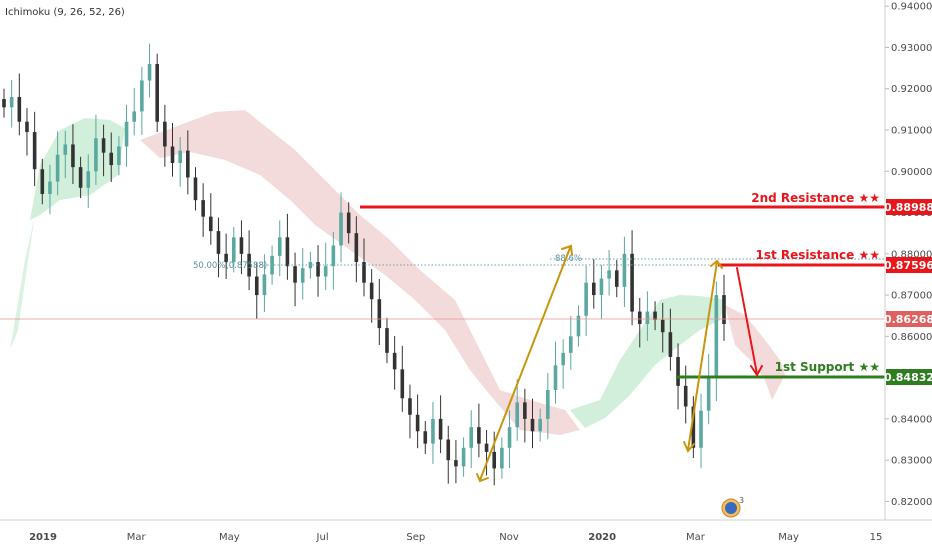 The height and width of the screenshot is (550, 932). I want to click on price-tick-label: 0.88000, so click(911, 254).